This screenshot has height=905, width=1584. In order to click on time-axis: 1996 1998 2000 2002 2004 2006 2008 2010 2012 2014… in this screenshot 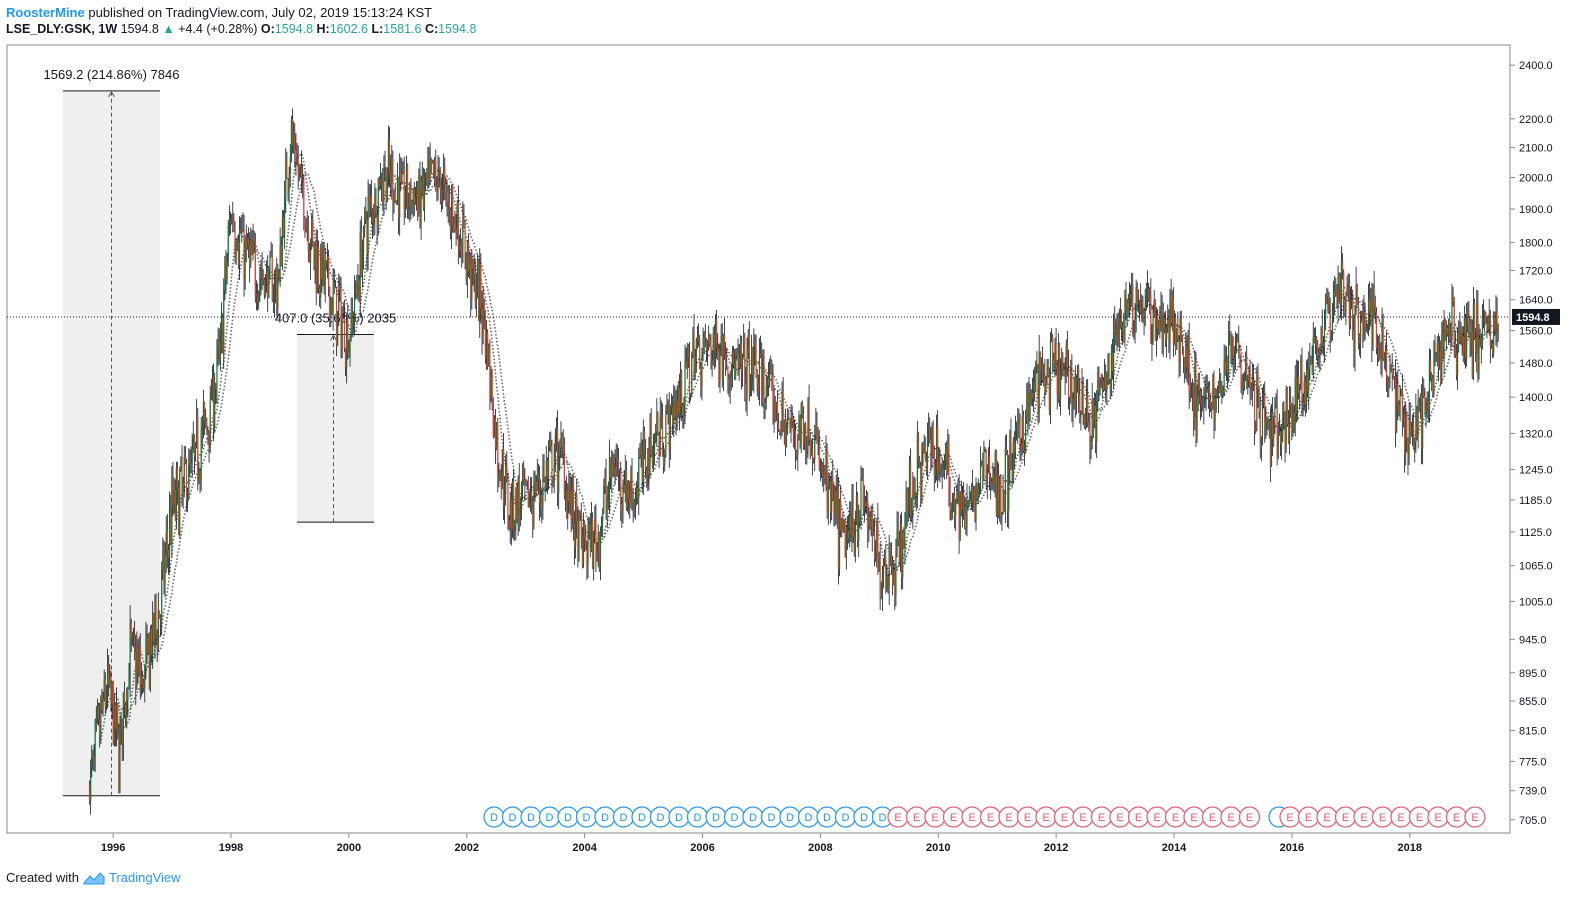, I will do `click(761, 843)`.